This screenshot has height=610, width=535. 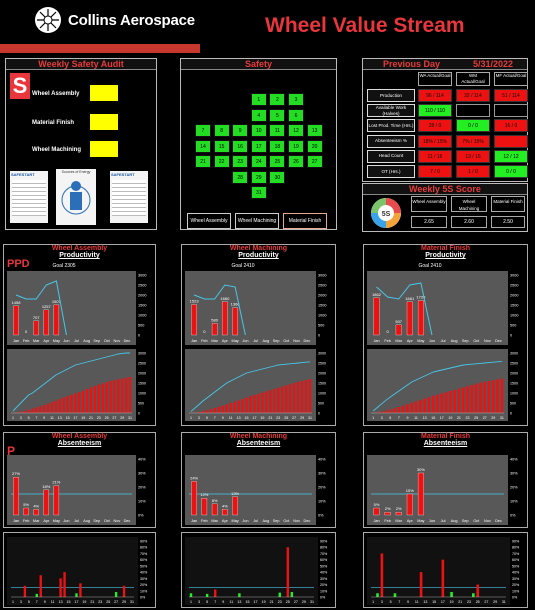 What do you see at coordinates (240, 146) in the screenshot?
I see `safety-day-cell: 16` at bounding box center [240, 146].